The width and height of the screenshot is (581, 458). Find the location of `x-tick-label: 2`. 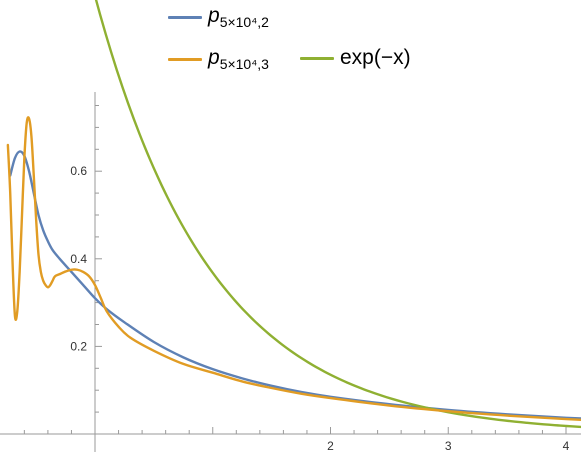

x-tick-label: 2 is located at coordinates (330, 446).